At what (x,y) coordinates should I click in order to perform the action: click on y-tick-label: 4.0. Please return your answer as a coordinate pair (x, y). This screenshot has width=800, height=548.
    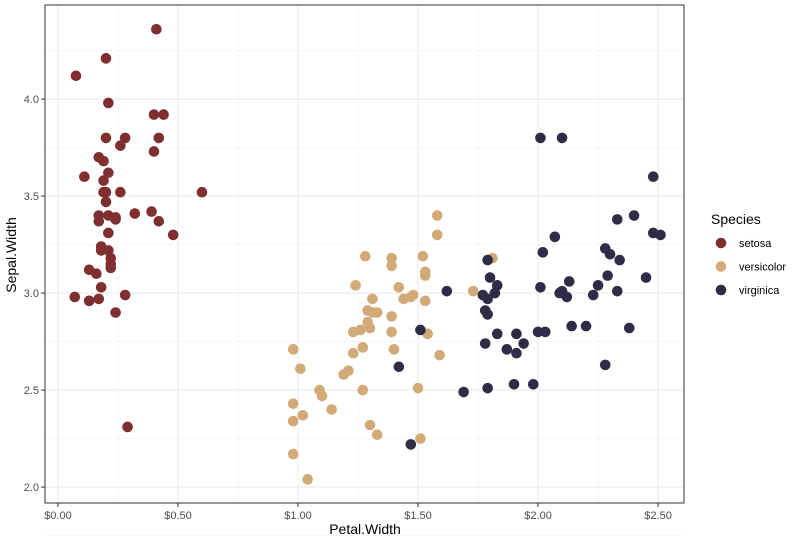
    Looking at the image, I should click on (31, 100).